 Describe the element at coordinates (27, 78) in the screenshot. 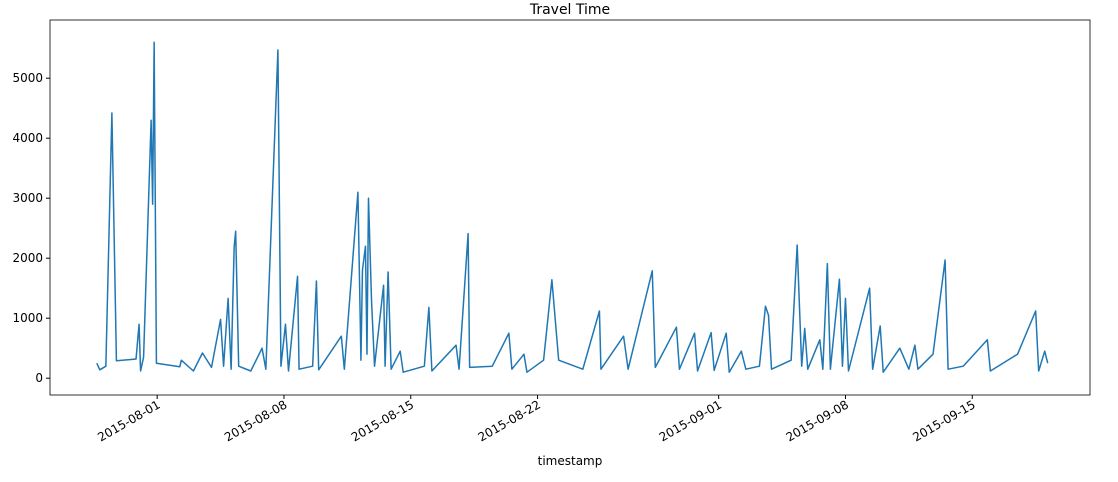

I see `y-tick-label: 5000` at that location.